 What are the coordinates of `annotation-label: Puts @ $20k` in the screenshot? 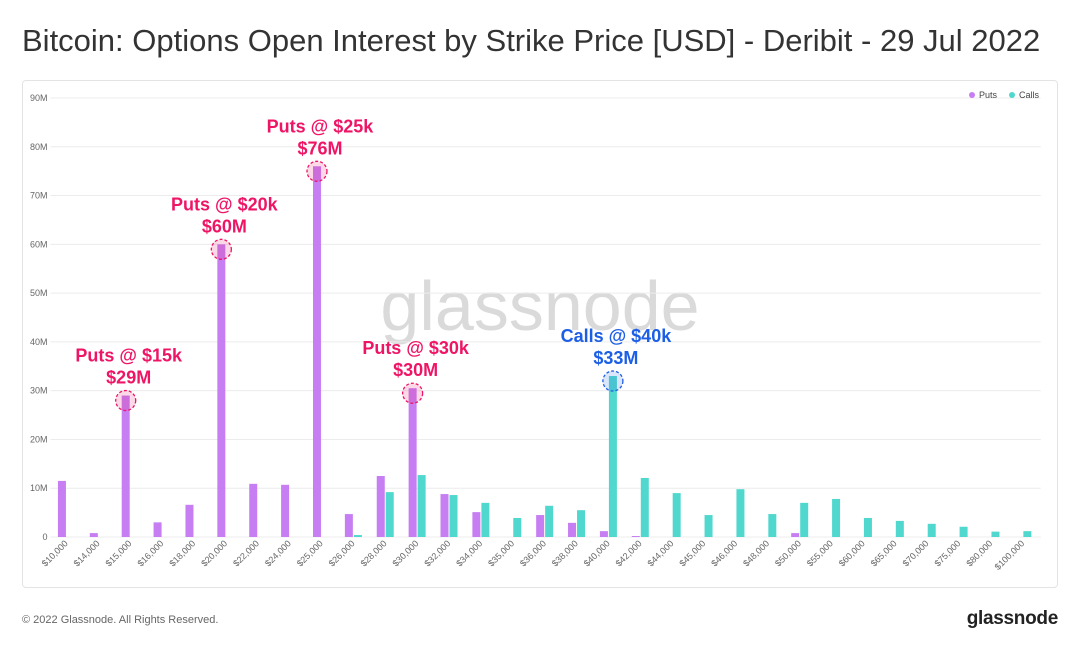 It's located at (225, 204).